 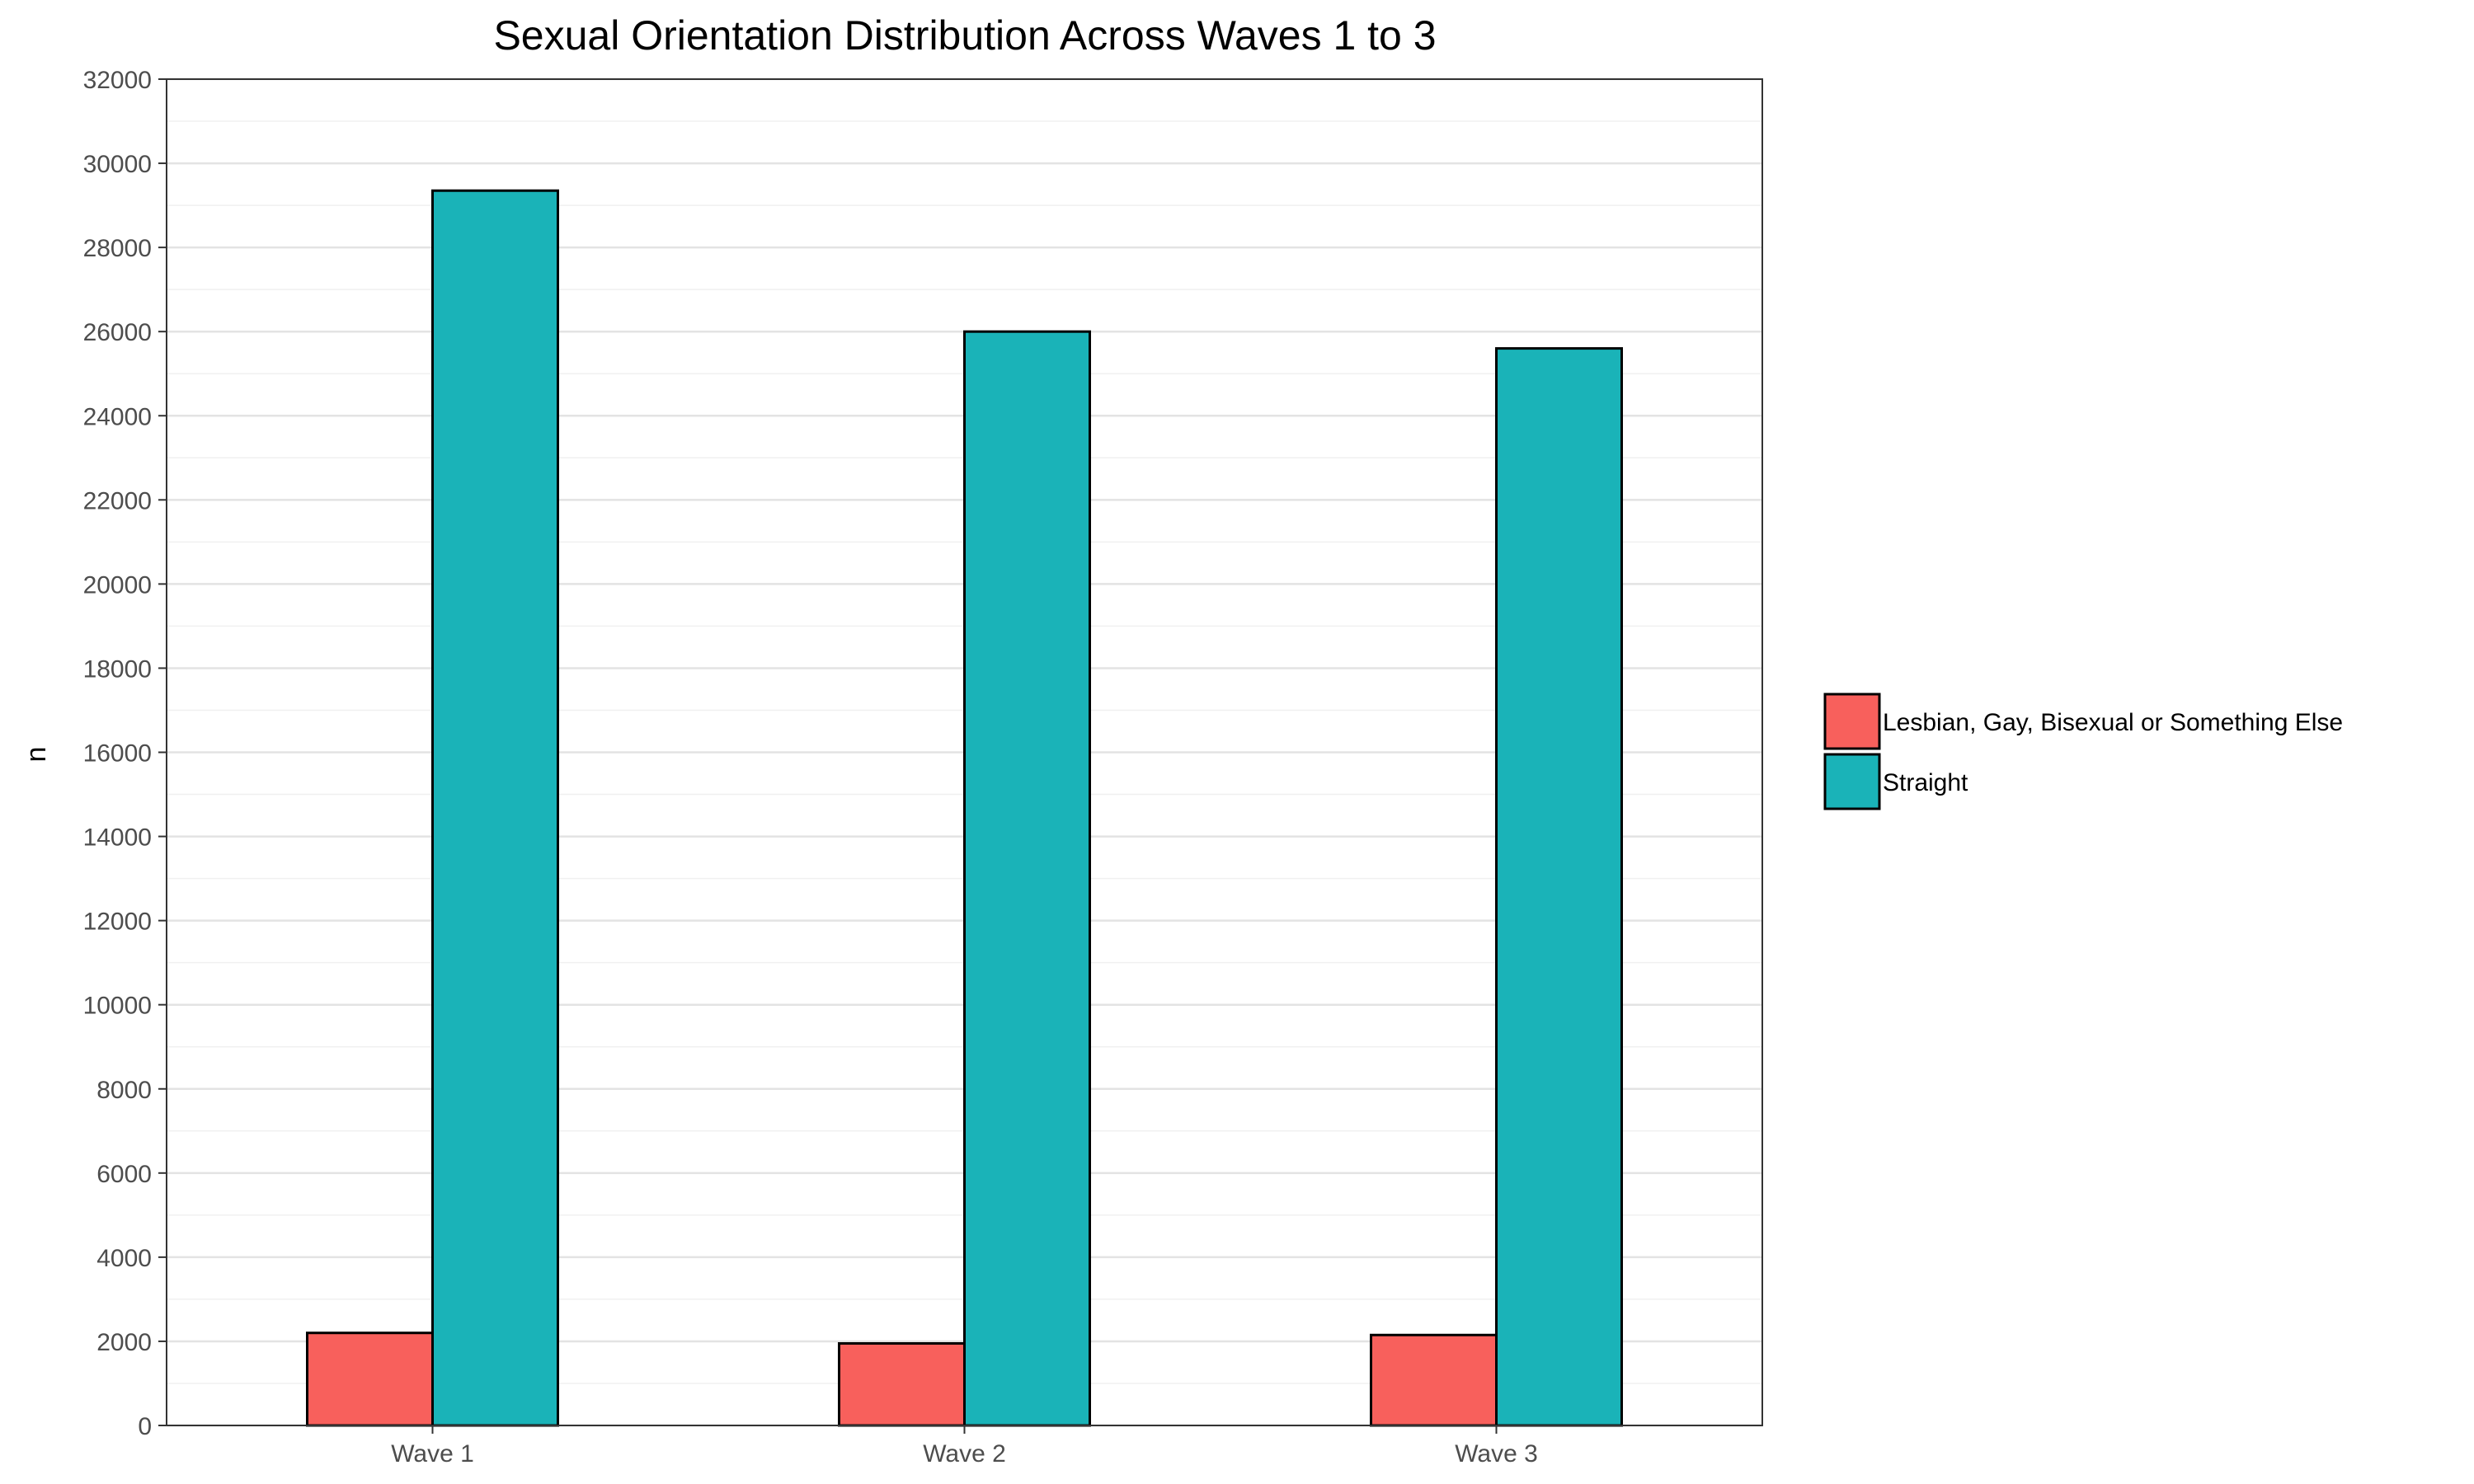 I want to click on y-tick-label: 30000, so click(x=117, y=164).